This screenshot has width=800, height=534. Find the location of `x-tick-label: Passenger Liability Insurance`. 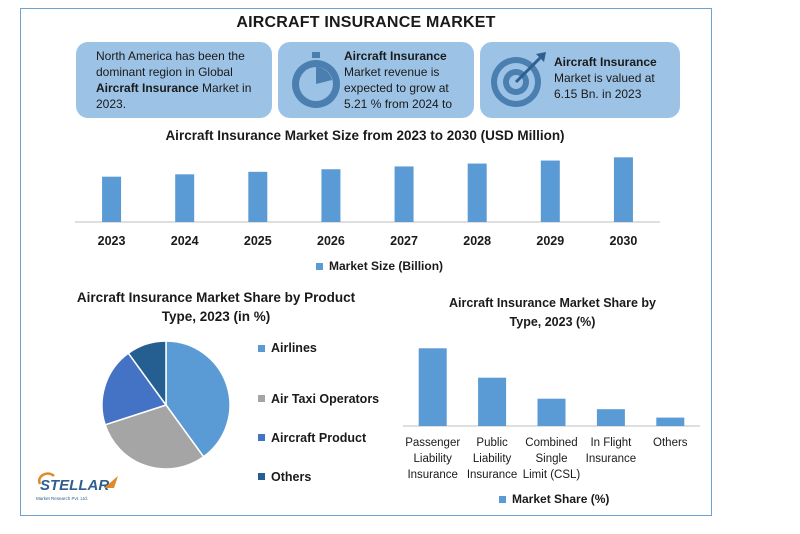

x-tick-label: Passenger Liability Insurance is located at coordinates (432, 459).